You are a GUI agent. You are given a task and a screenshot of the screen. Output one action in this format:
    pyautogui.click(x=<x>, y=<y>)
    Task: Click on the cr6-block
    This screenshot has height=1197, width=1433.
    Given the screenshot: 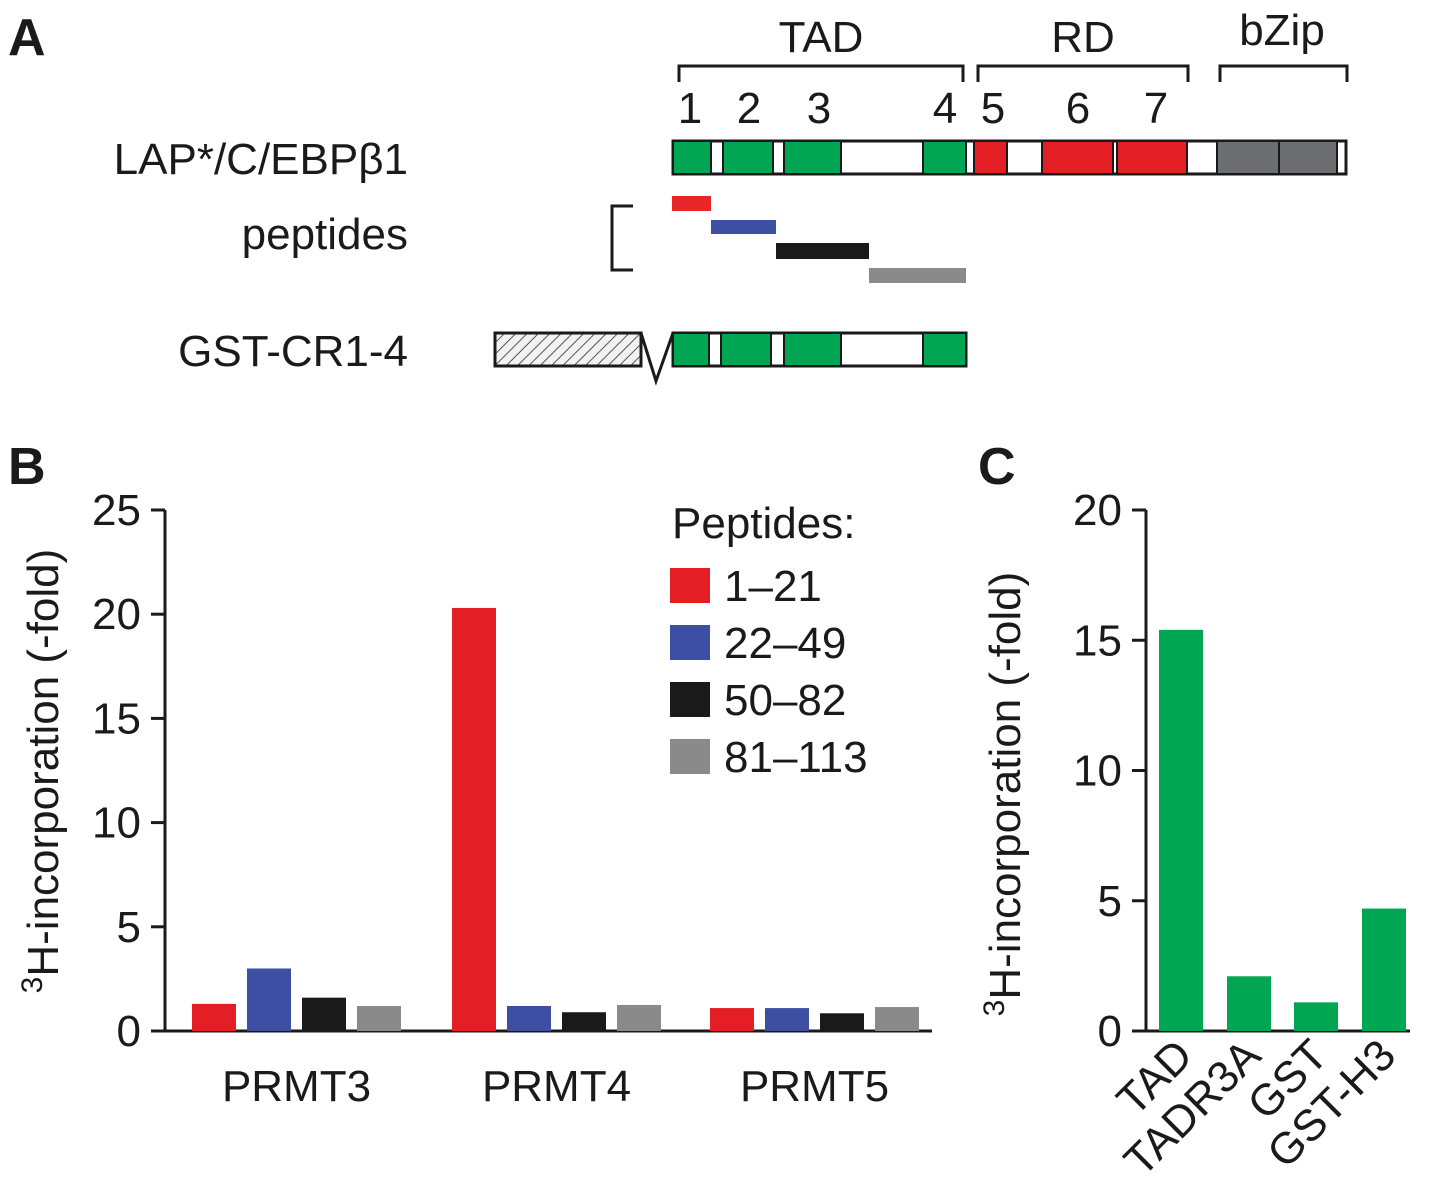 What is the action you would take?
    pyautogui.click(x=1077, y=157)
    